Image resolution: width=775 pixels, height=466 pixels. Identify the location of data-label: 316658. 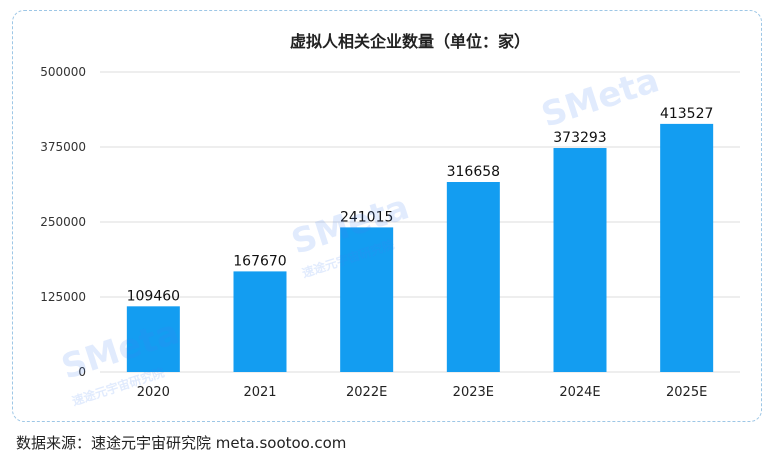
(473, 172).